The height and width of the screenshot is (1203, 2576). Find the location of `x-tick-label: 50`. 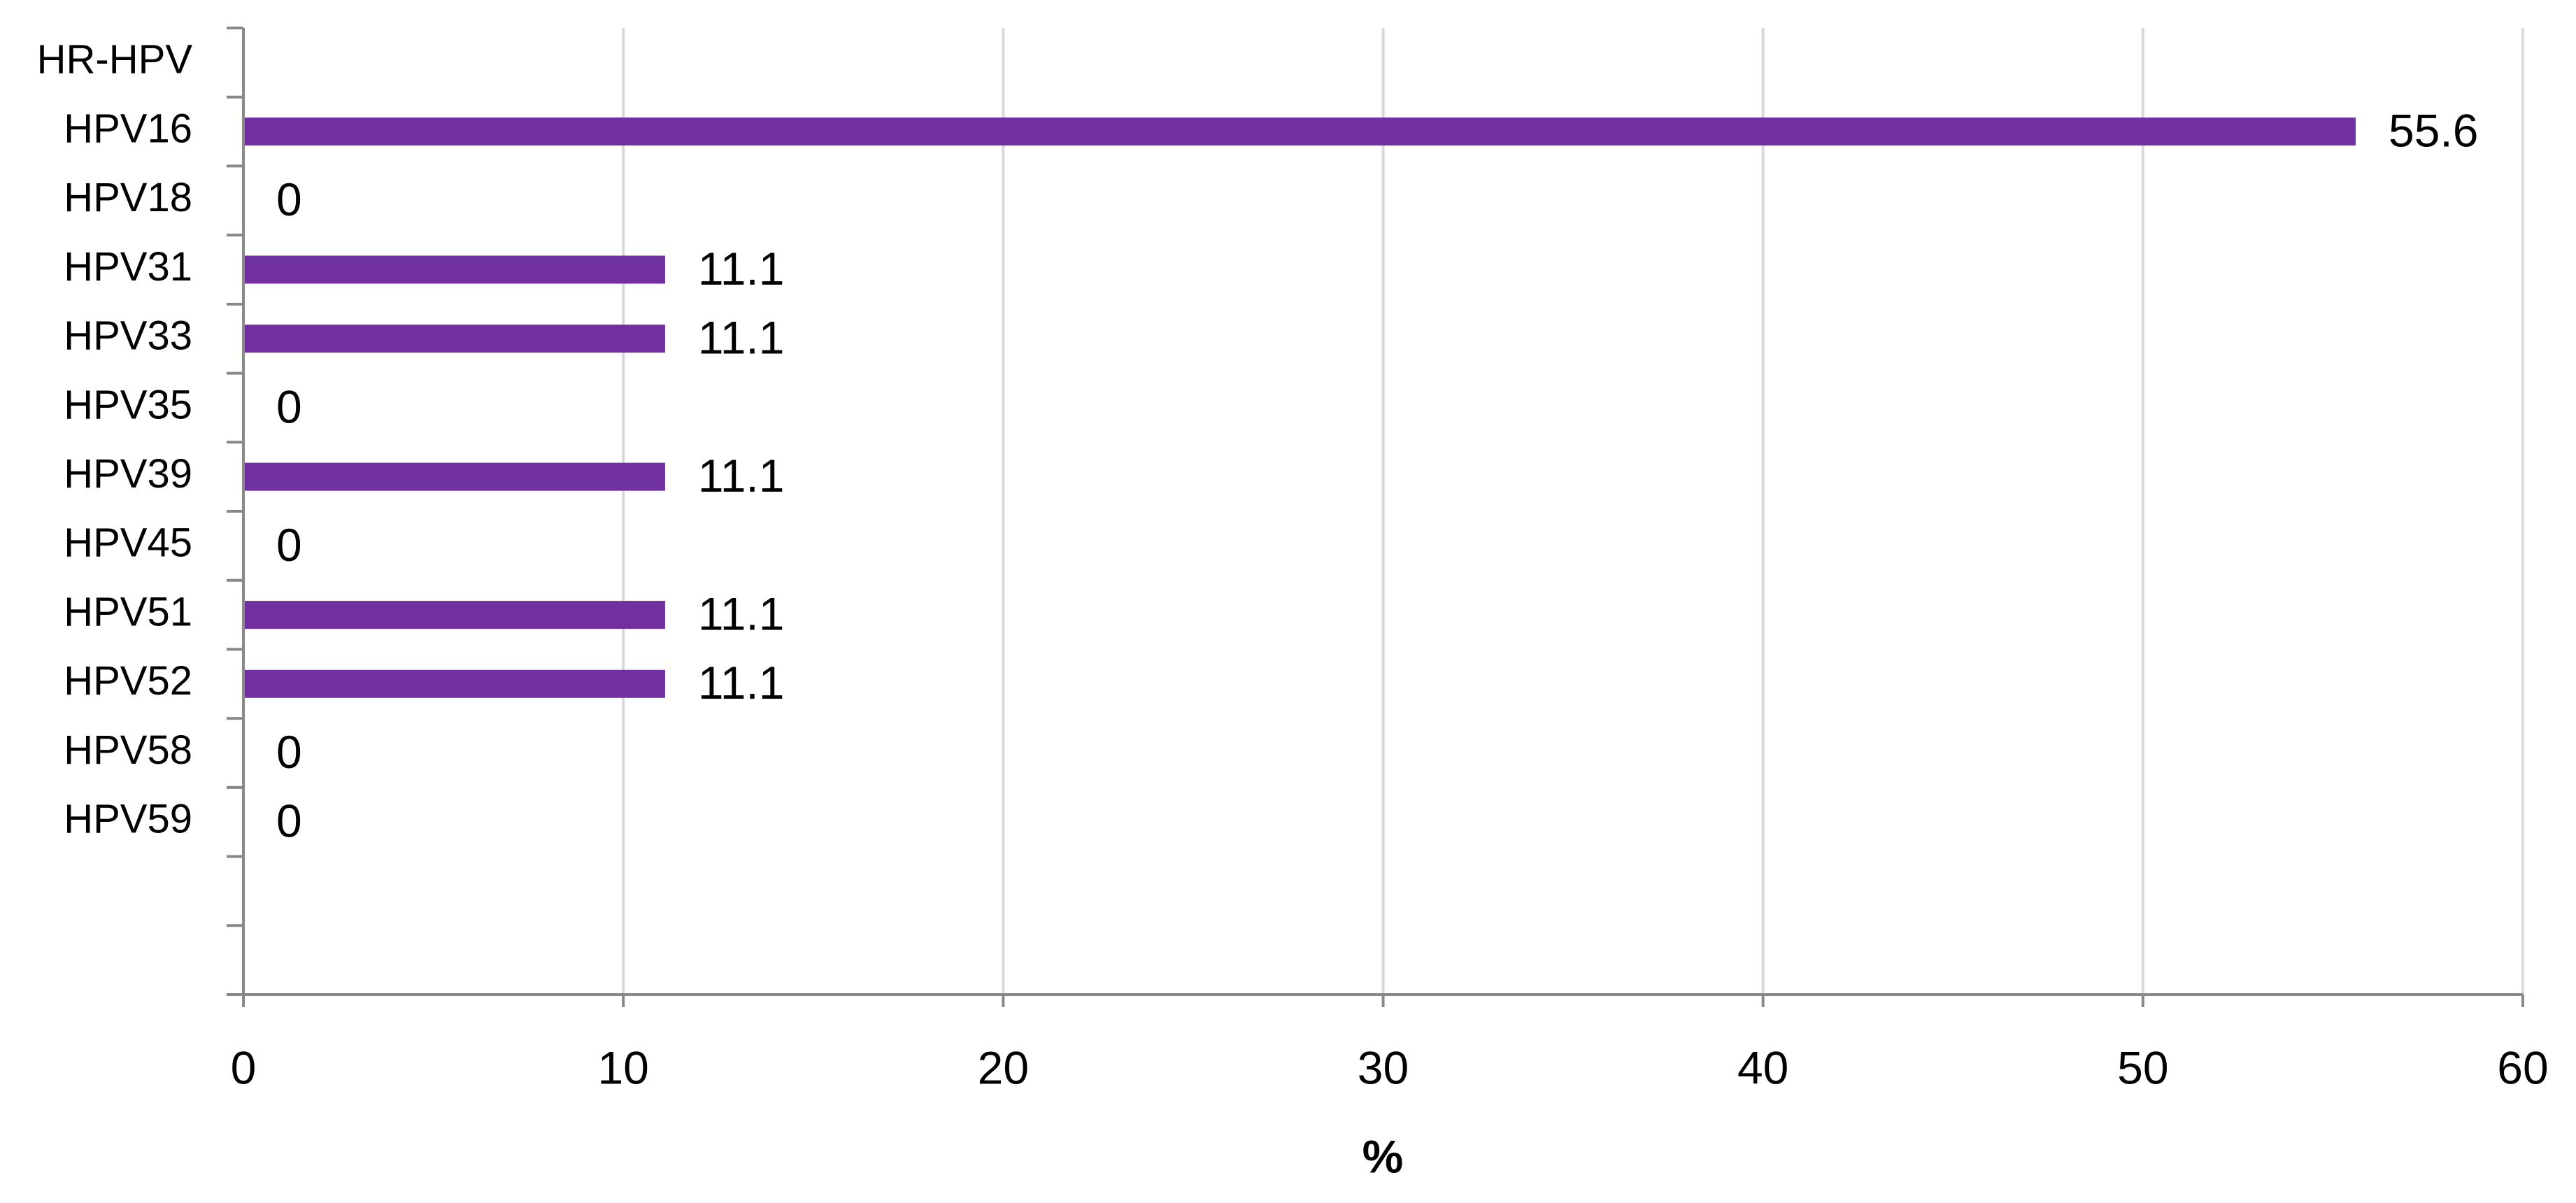

x-tick-label: 50 is located at coordinates (2142, 1067).